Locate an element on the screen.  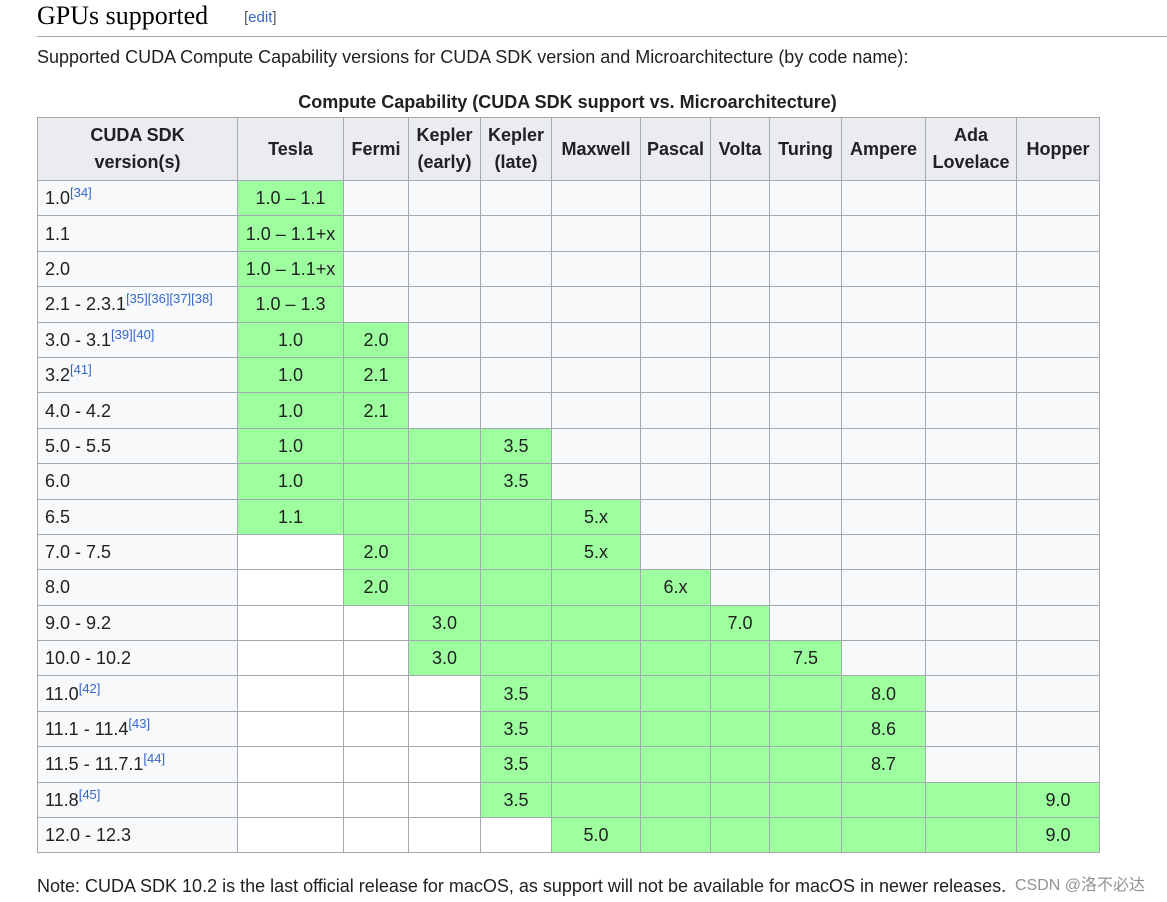
header-text: Kepler is located at coordinates (444, 135).